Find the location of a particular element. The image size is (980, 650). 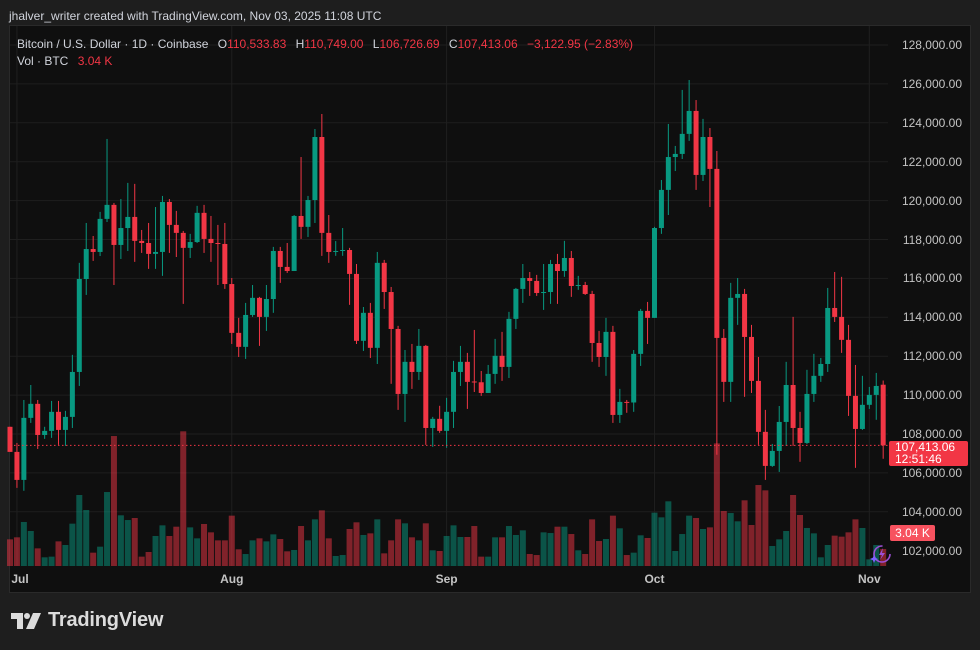

lightning-icon is located at coordinates (881, 554).